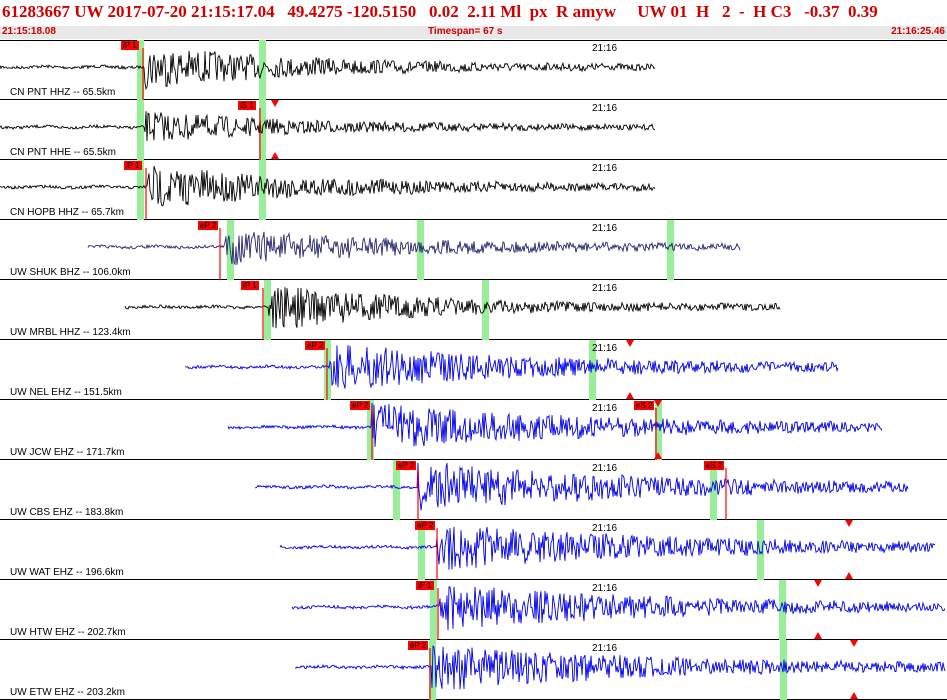 Image resolution: width=947 pixels, height=700 pixels. I want to click on time-scale-bar: 21:15:18.08 Timespan= 67 s 21:16:25.46, so click(473, 32).